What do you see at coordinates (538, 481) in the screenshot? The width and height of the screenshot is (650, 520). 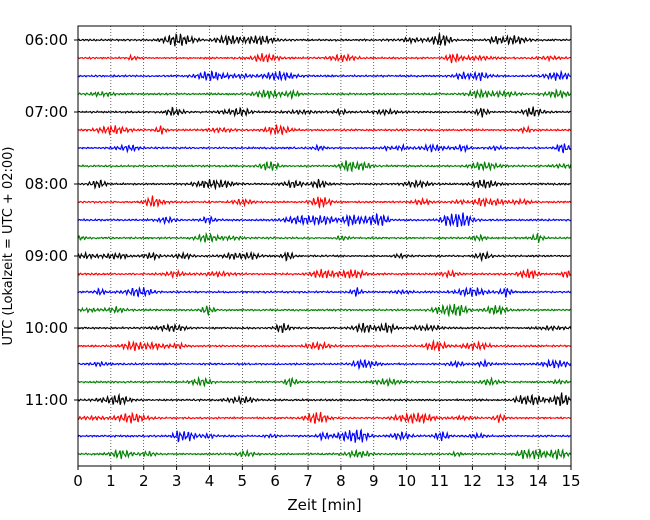 I see `x-tick-label-14: 14` at bounding box center [538, 481].